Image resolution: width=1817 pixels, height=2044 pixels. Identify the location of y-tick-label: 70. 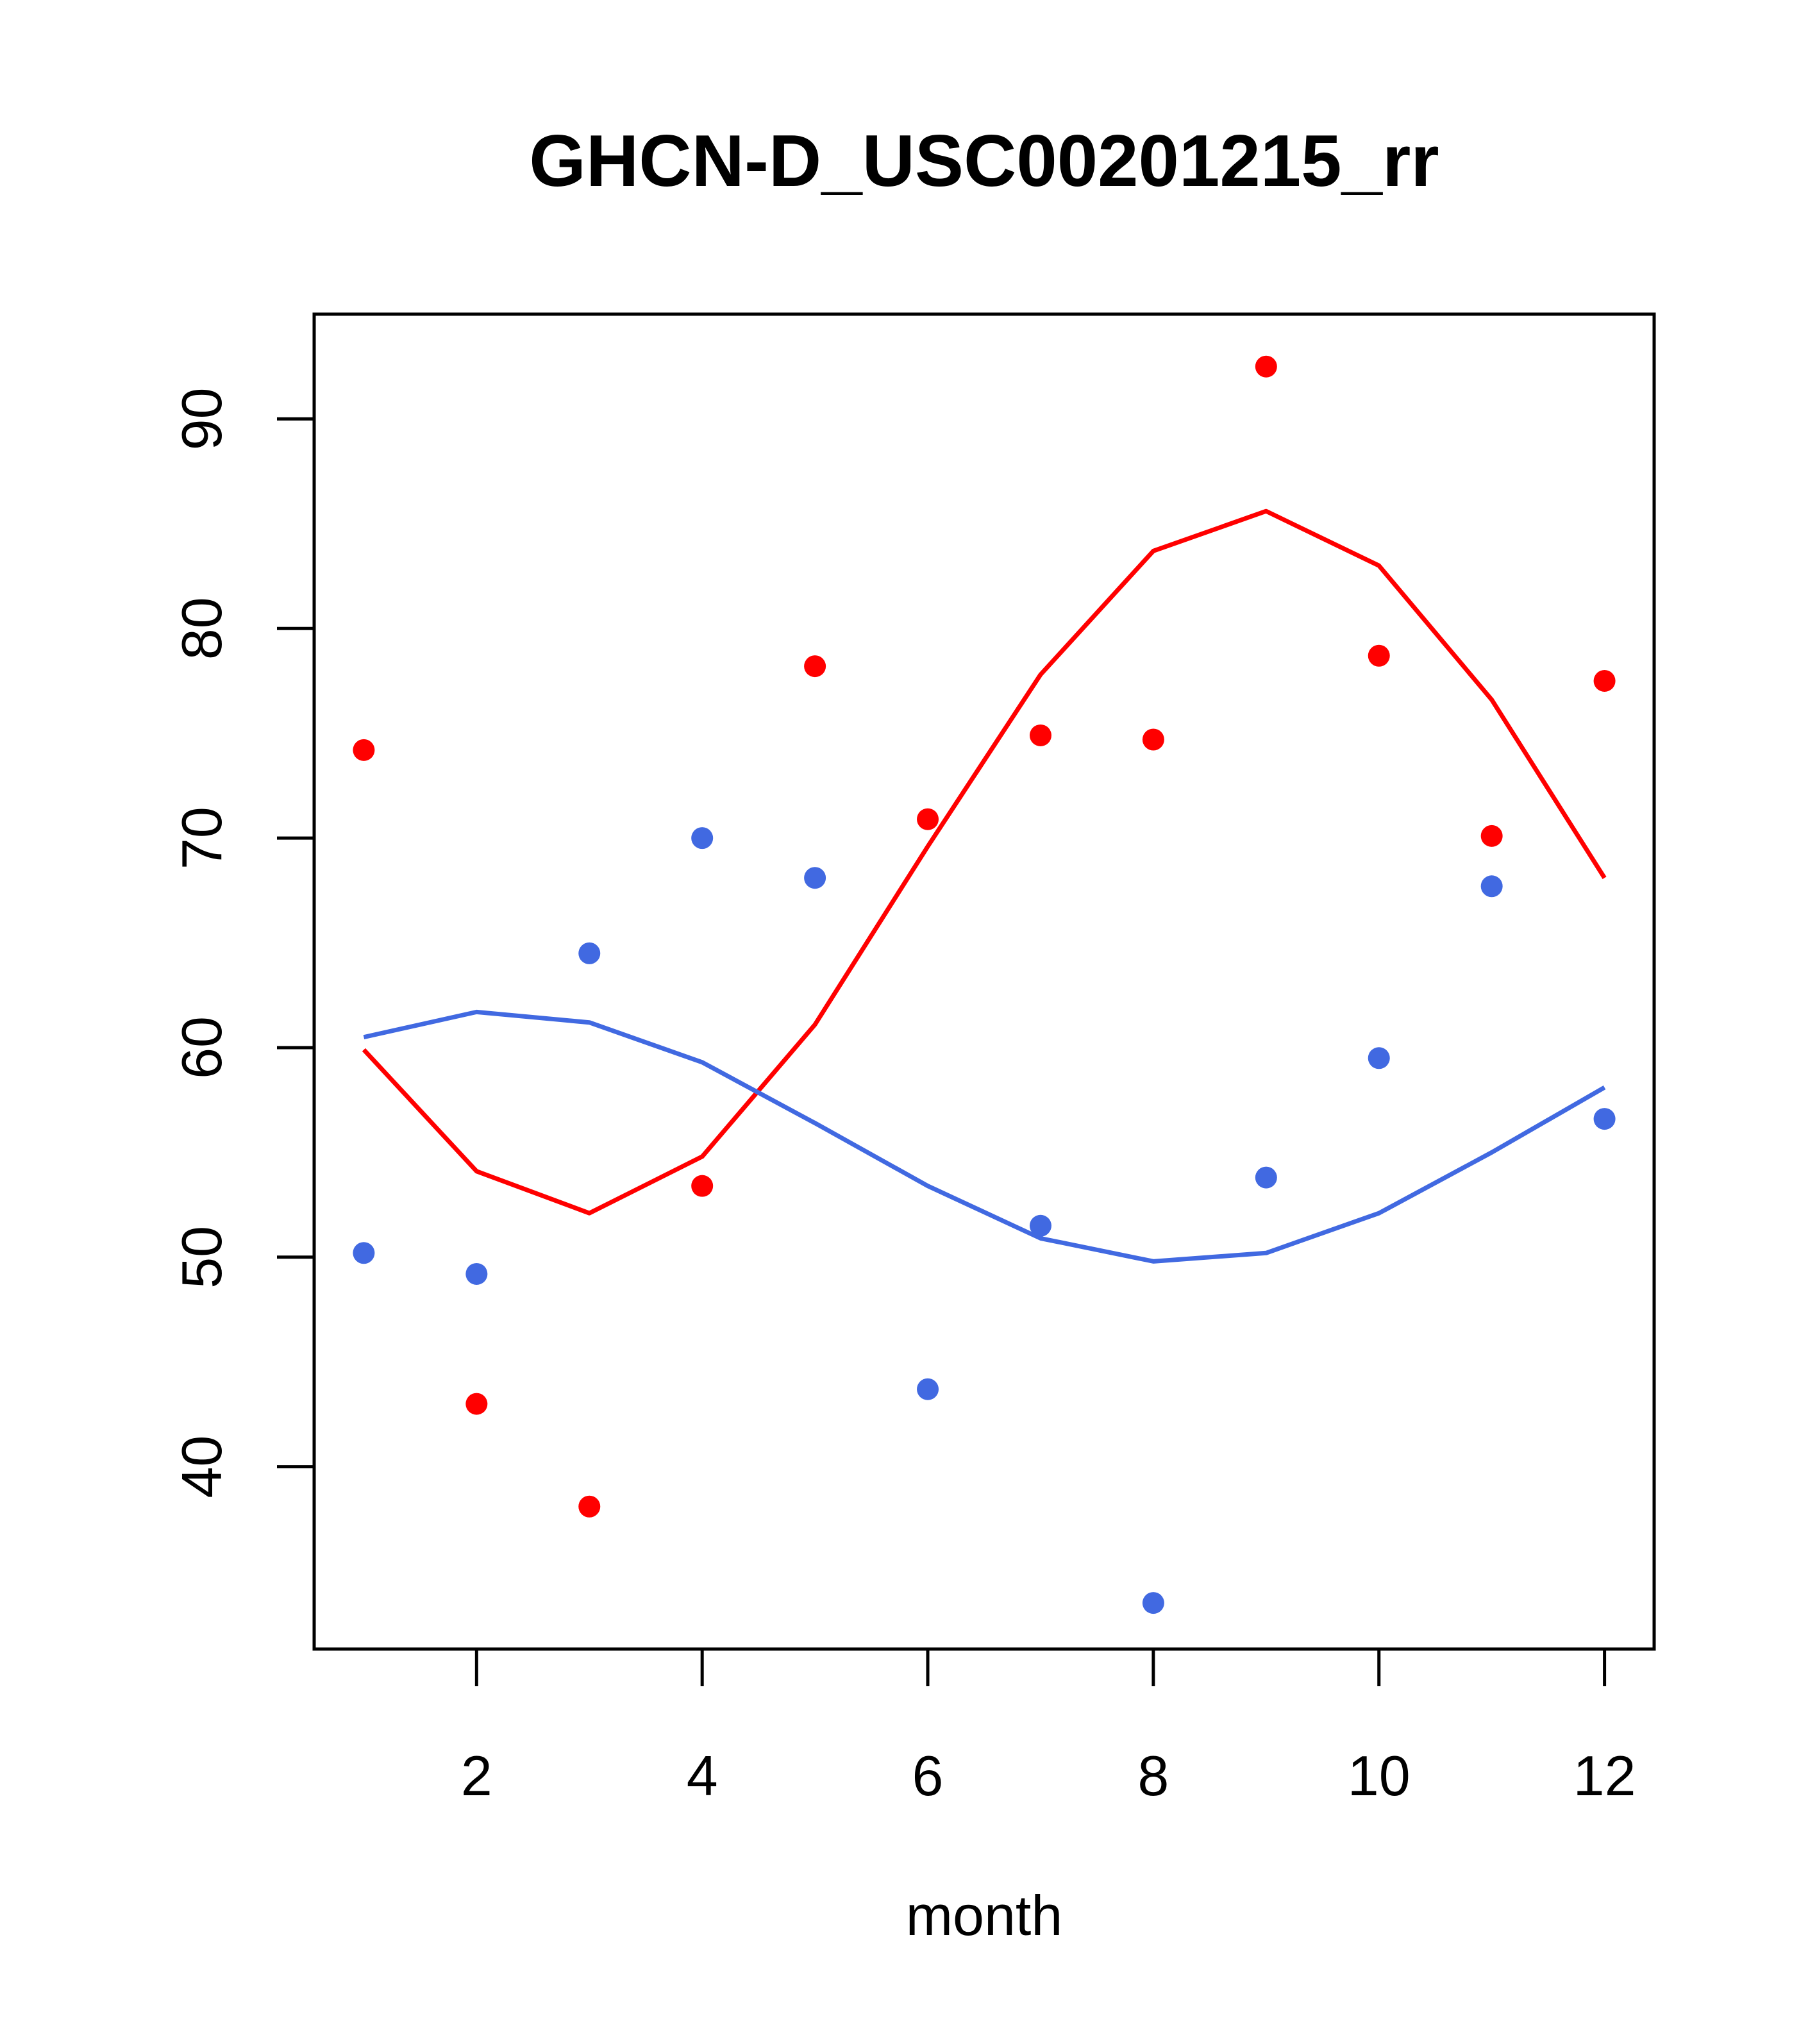
(201, 838).